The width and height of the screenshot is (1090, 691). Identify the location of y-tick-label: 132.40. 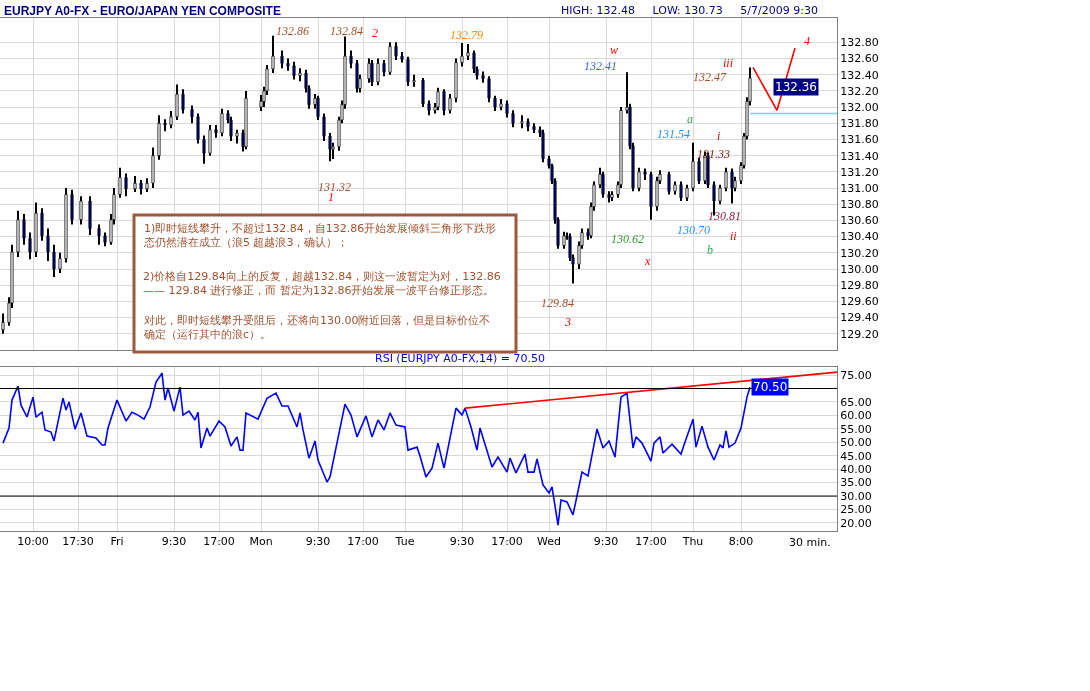
(859, 75).